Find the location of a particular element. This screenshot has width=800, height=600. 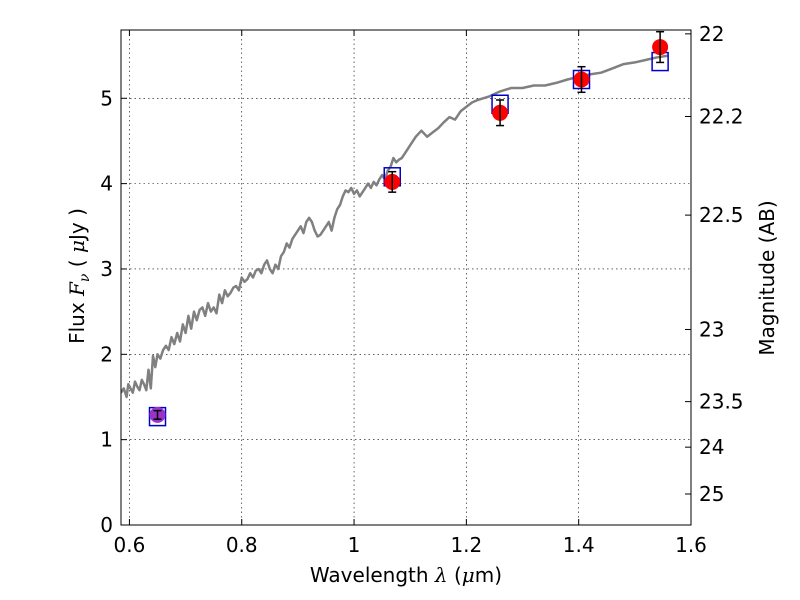

y-tick-label: 2 is located at coordinates (106, 354).